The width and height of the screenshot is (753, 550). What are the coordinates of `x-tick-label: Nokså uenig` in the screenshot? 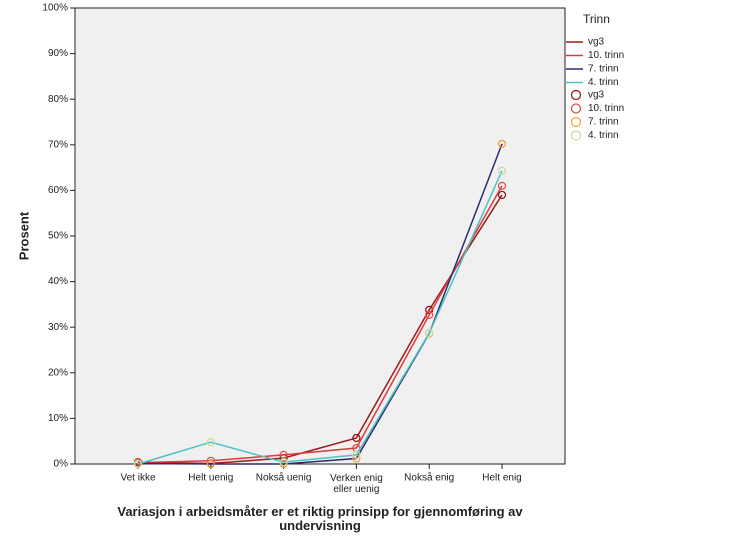 It's located at (284, 478).